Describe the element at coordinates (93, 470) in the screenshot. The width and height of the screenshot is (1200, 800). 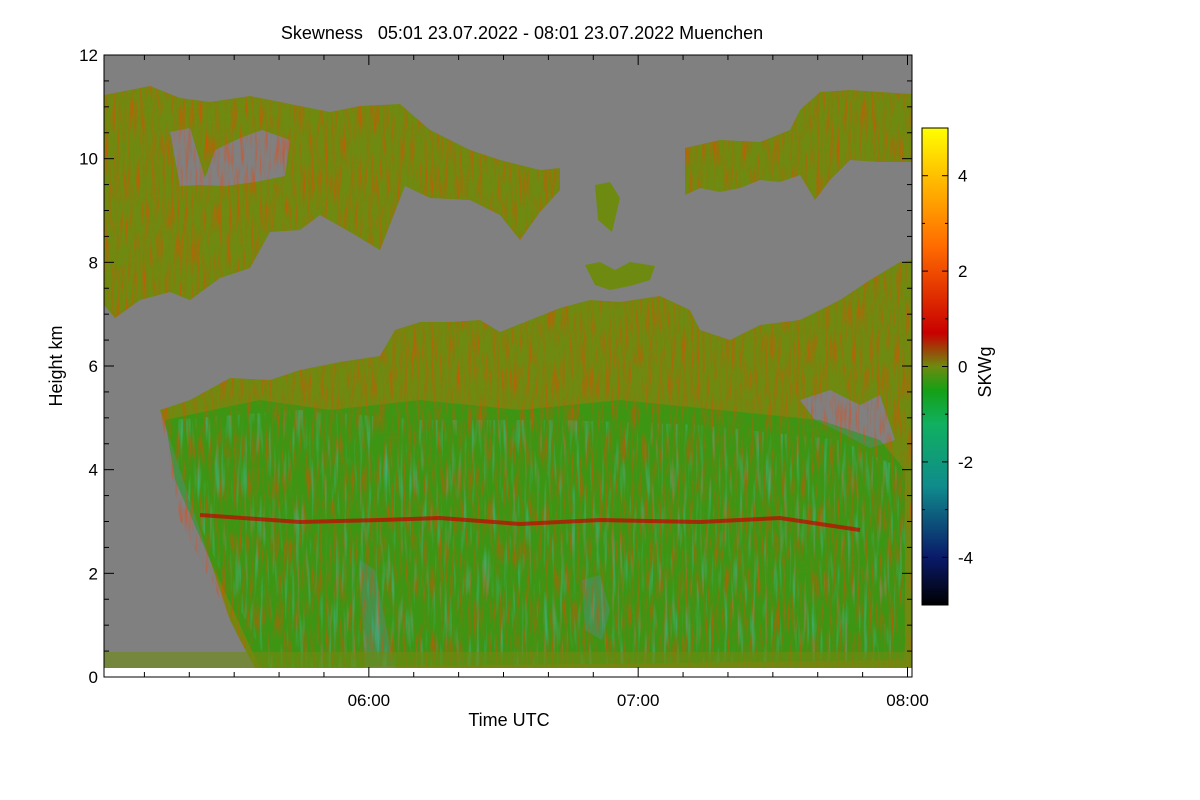
I see `y-tick-label: 4` at that location.